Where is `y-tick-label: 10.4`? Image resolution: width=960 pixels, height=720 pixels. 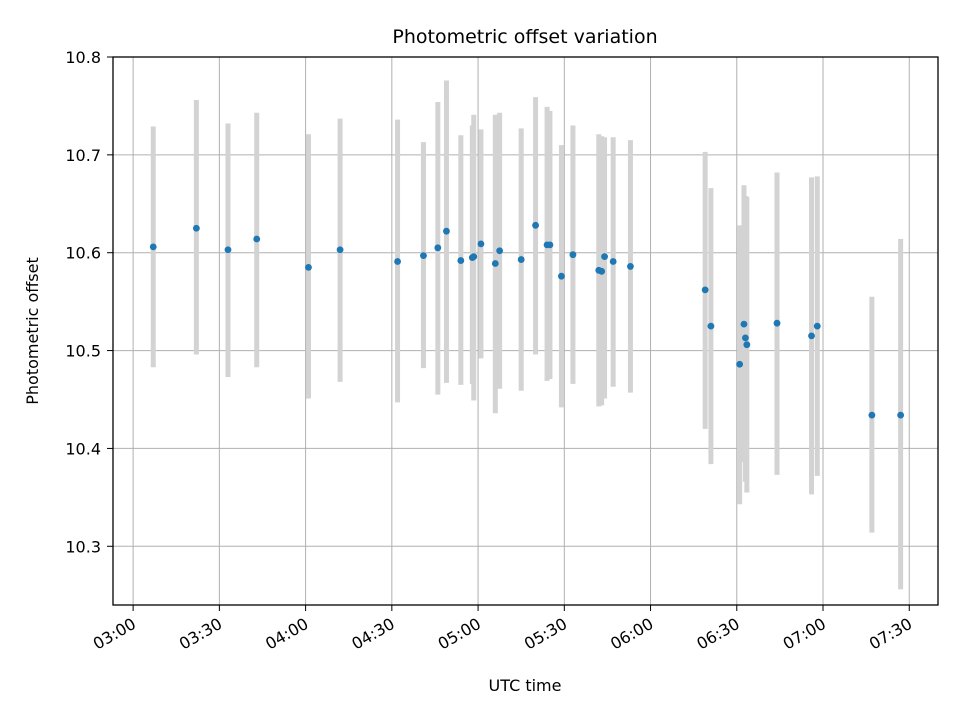
y-tick-label: 10.4 is located at coordinates (83, 448).